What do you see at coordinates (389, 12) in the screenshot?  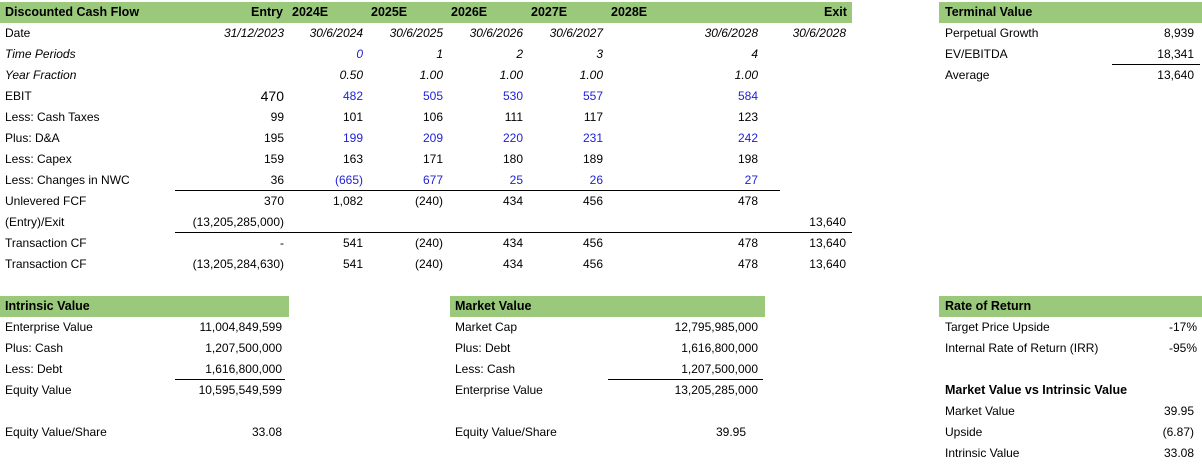 I see `col-header-2025e: 2025E` at bounding box center [389, 12].